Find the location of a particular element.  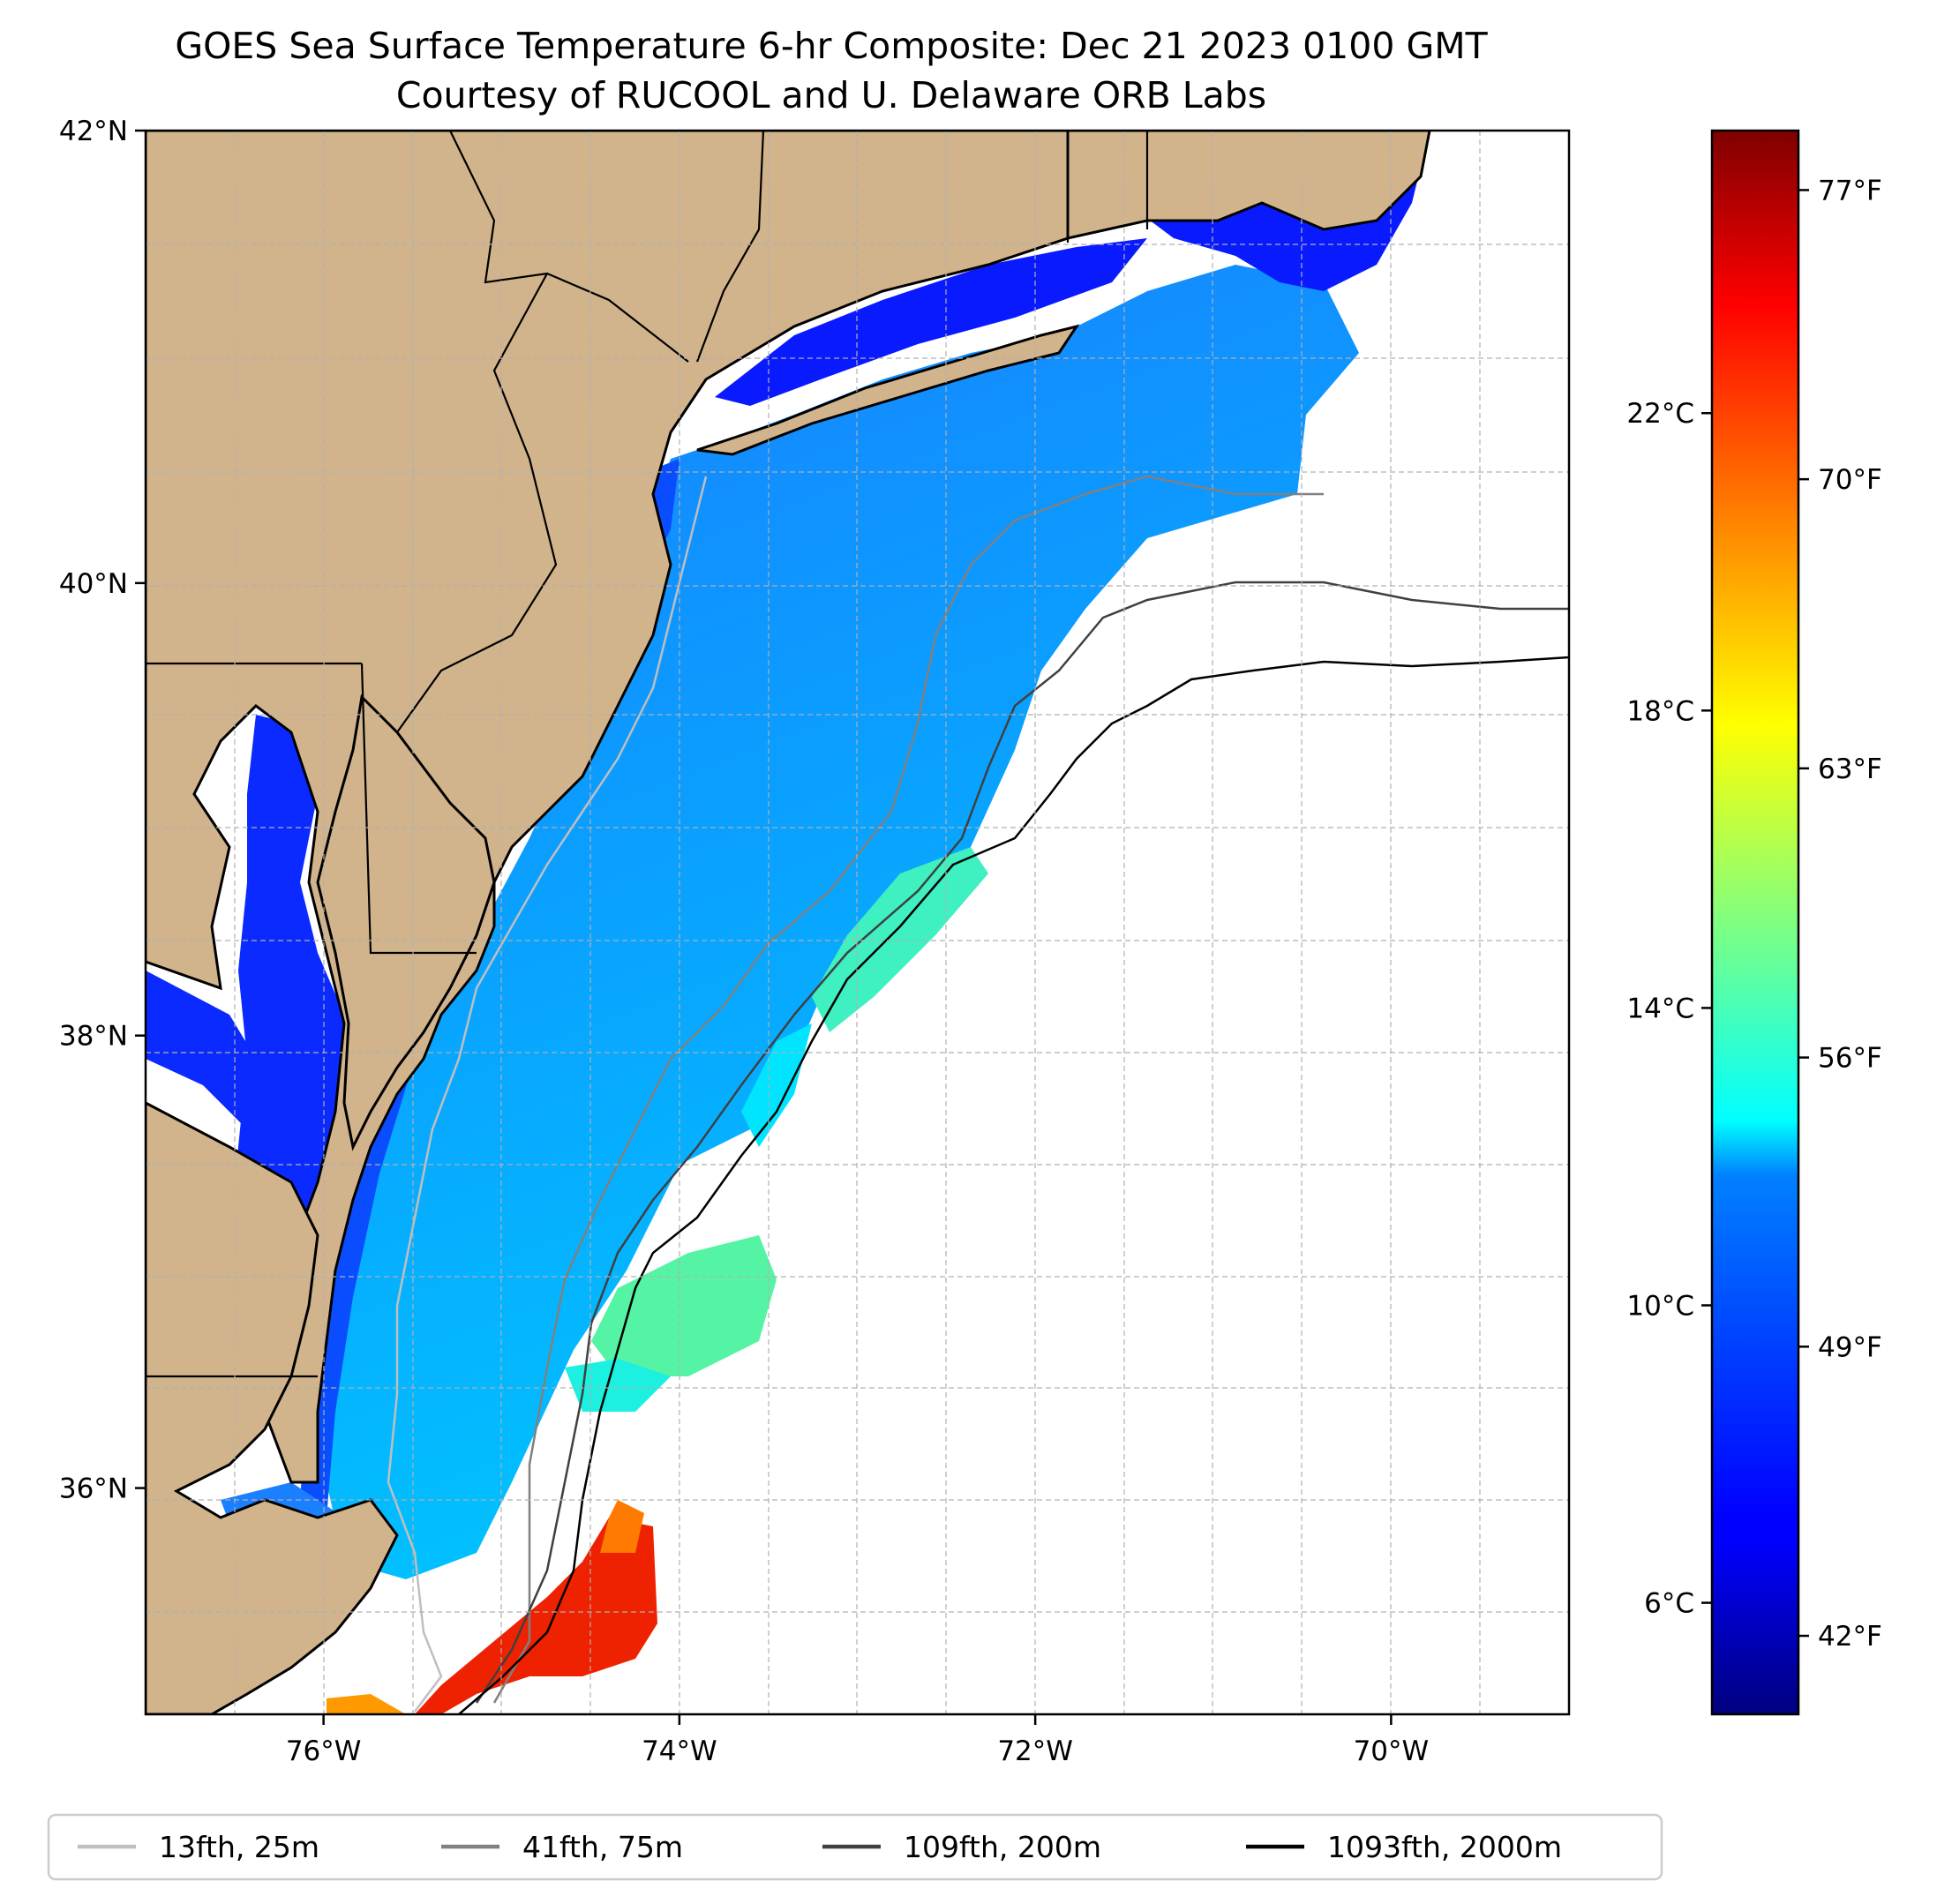

land-delmarva is located at coordinates (406, 922).